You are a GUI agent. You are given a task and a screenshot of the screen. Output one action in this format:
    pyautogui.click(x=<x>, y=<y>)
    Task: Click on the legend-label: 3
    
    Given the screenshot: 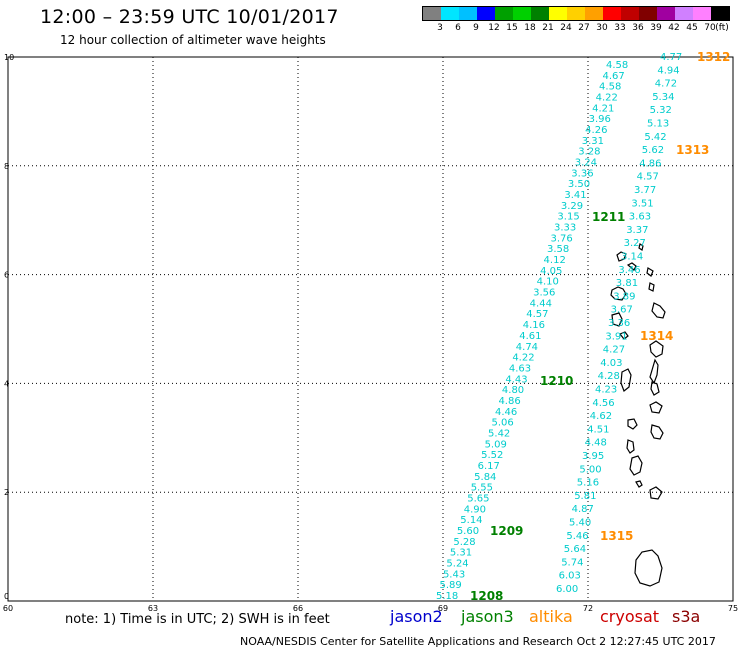 What is the action you would take?
    pyautogui.click(x=440, y=28)
    